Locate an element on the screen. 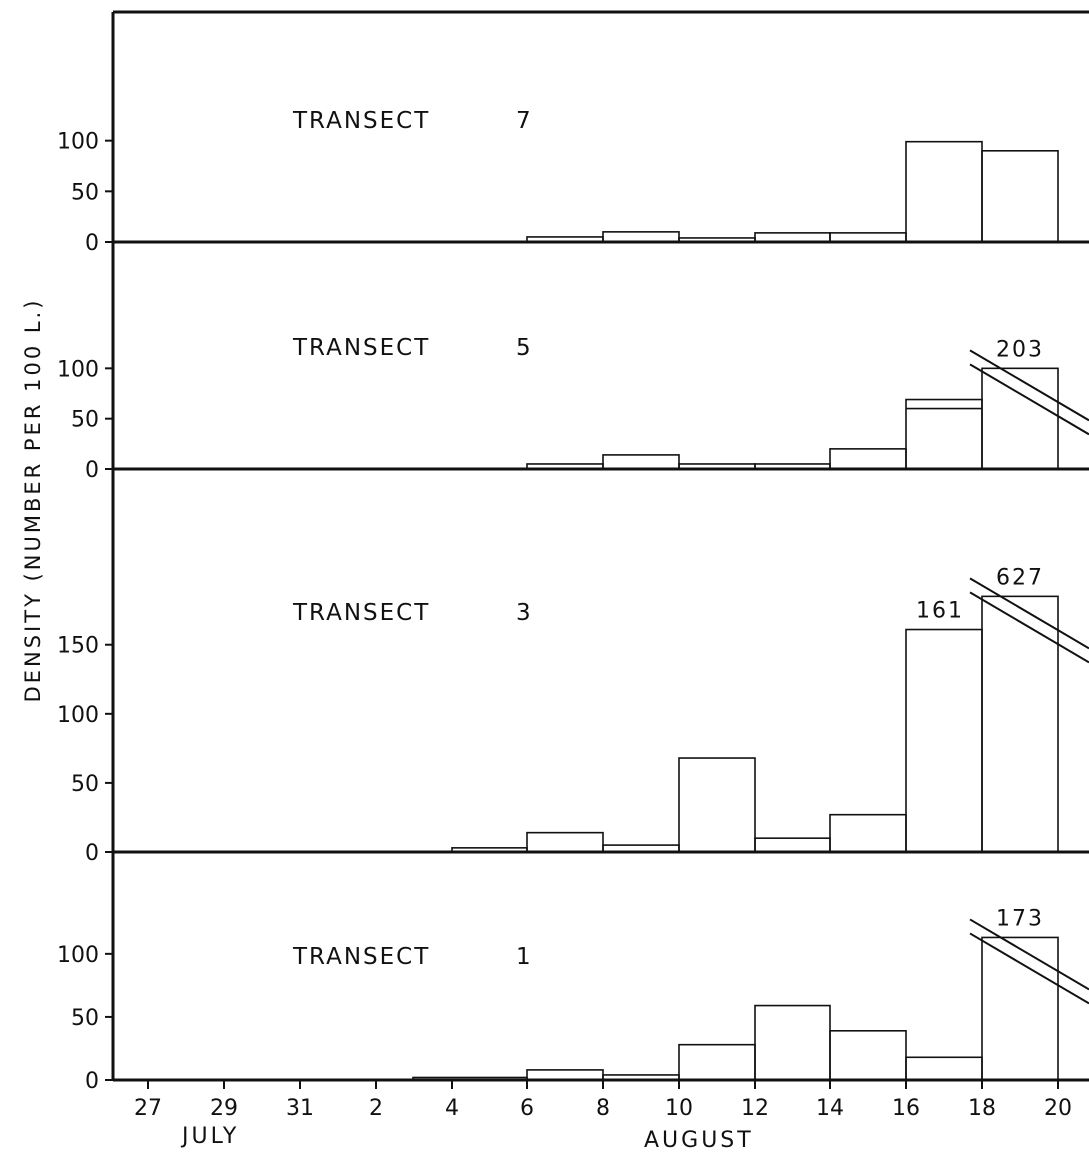 The height and width of the screenshot is (1160, 1089). month-label-august: AUGUST is located at coordinates (699, 1140).